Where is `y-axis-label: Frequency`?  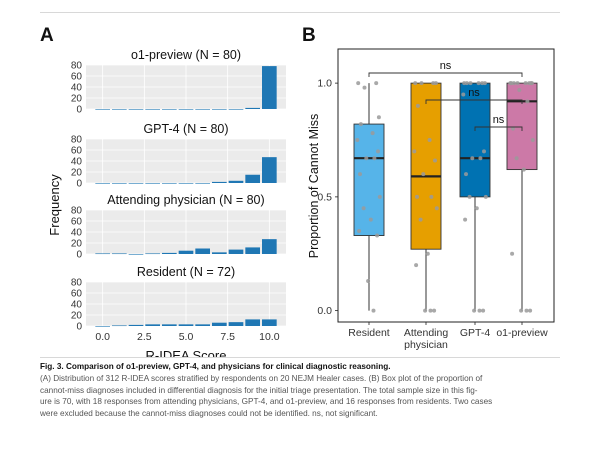
y-axis-label: Frequency is located at coordinates (54, 205).